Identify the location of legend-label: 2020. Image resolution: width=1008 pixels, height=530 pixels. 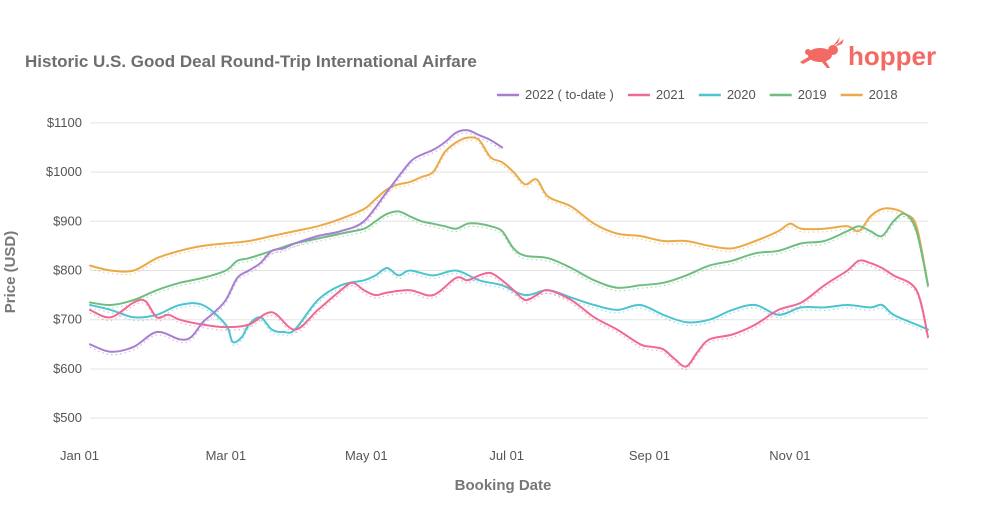
(741, 94).